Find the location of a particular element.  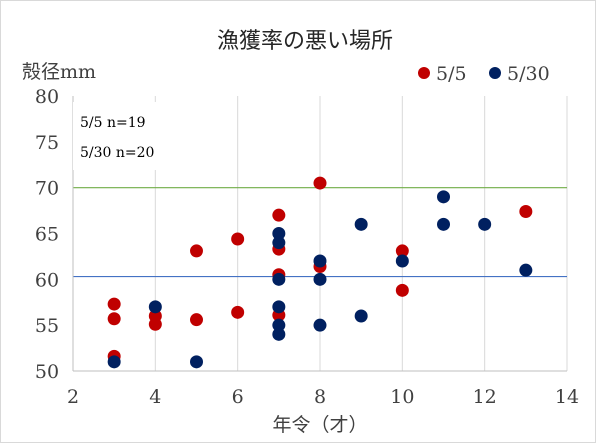

x-tick-label: 10 is located at coordinates (402, 397).